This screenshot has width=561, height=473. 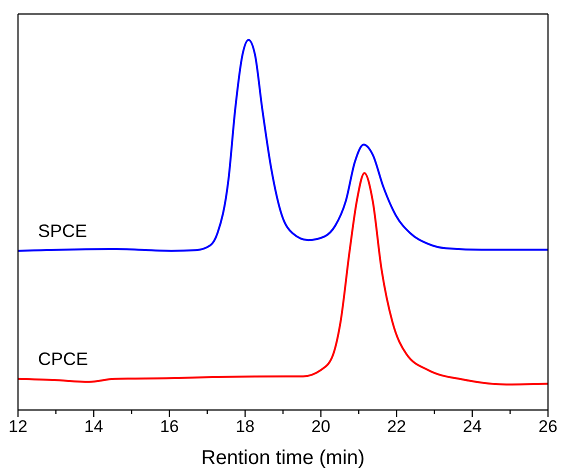 What do you see at coordinates (283, 458) in the screenshot?
I see `x-axis-title: Rention time (min)` at bounding box center [283, 458].